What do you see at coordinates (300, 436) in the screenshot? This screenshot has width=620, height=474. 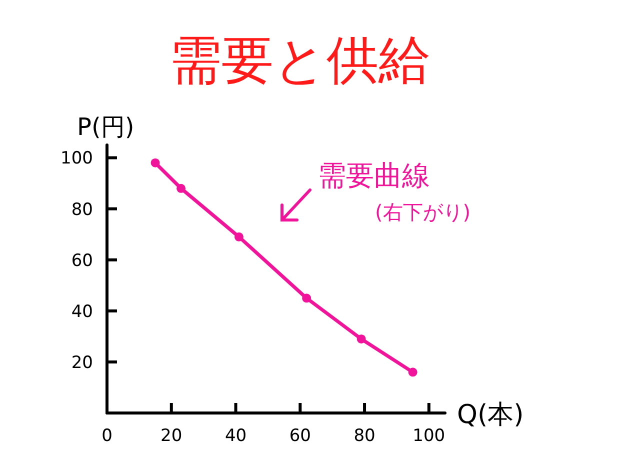 I see `x-tick-label: 60` at bounding box center [300, 436].